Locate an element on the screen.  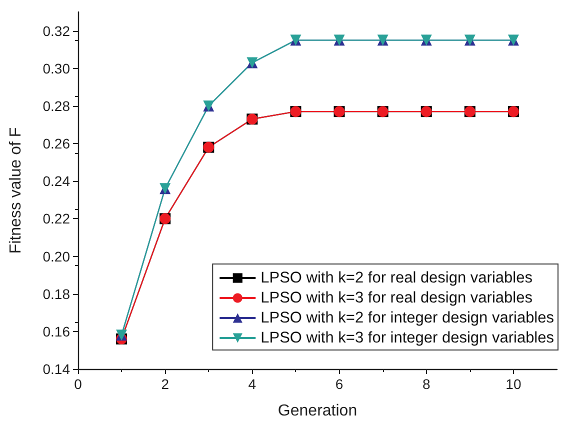
x-tick-label: 10 is located at coordinates (514, 384).